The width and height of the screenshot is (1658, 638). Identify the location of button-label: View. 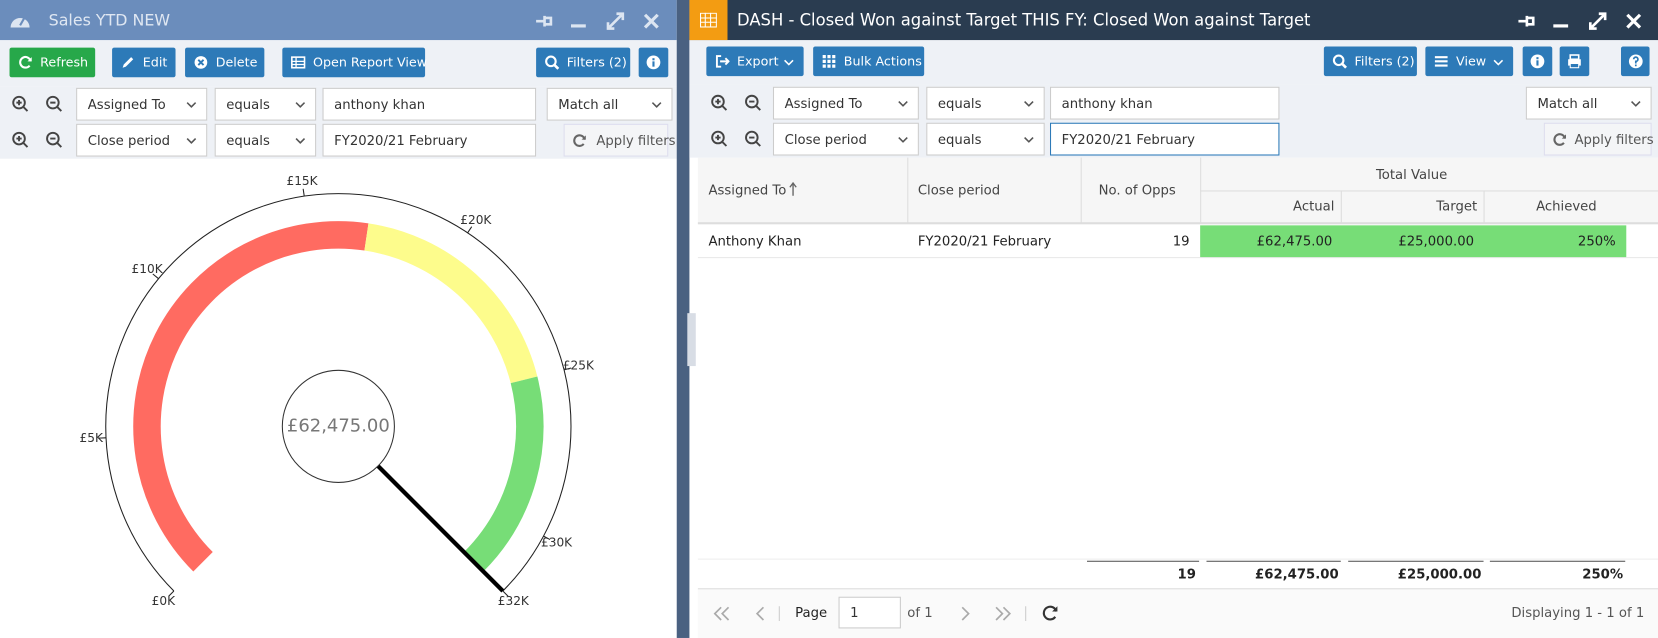
(1471, 61).